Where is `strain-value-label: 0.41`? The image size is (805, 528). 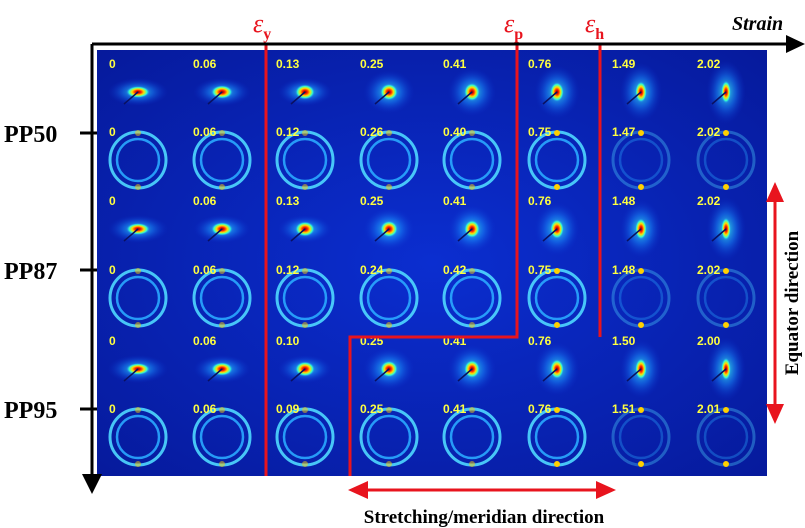
strain-value-label: 0.41 is located at coordinates (455, 64).